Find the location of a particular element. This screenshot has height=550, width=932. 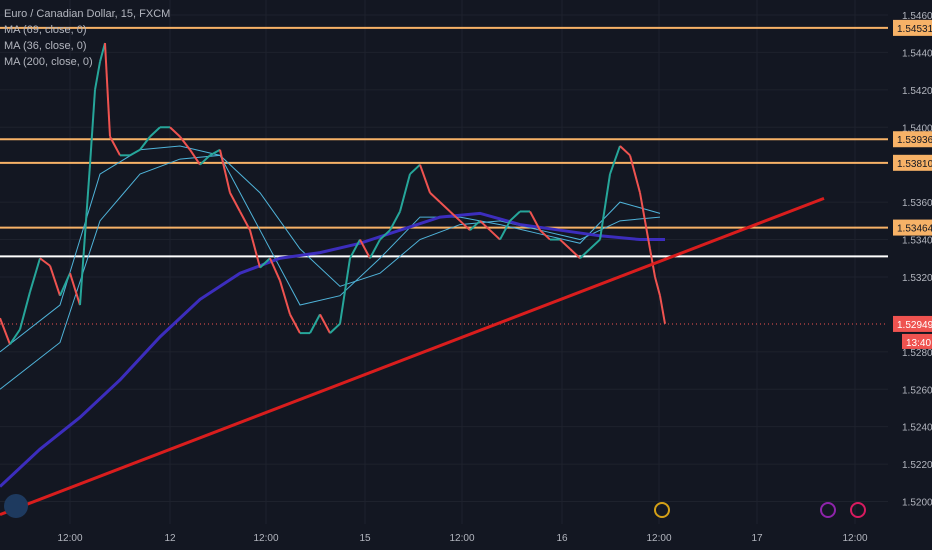

legend-ma-36: MA (36, close, 0) is located at coordinates (45, 46).